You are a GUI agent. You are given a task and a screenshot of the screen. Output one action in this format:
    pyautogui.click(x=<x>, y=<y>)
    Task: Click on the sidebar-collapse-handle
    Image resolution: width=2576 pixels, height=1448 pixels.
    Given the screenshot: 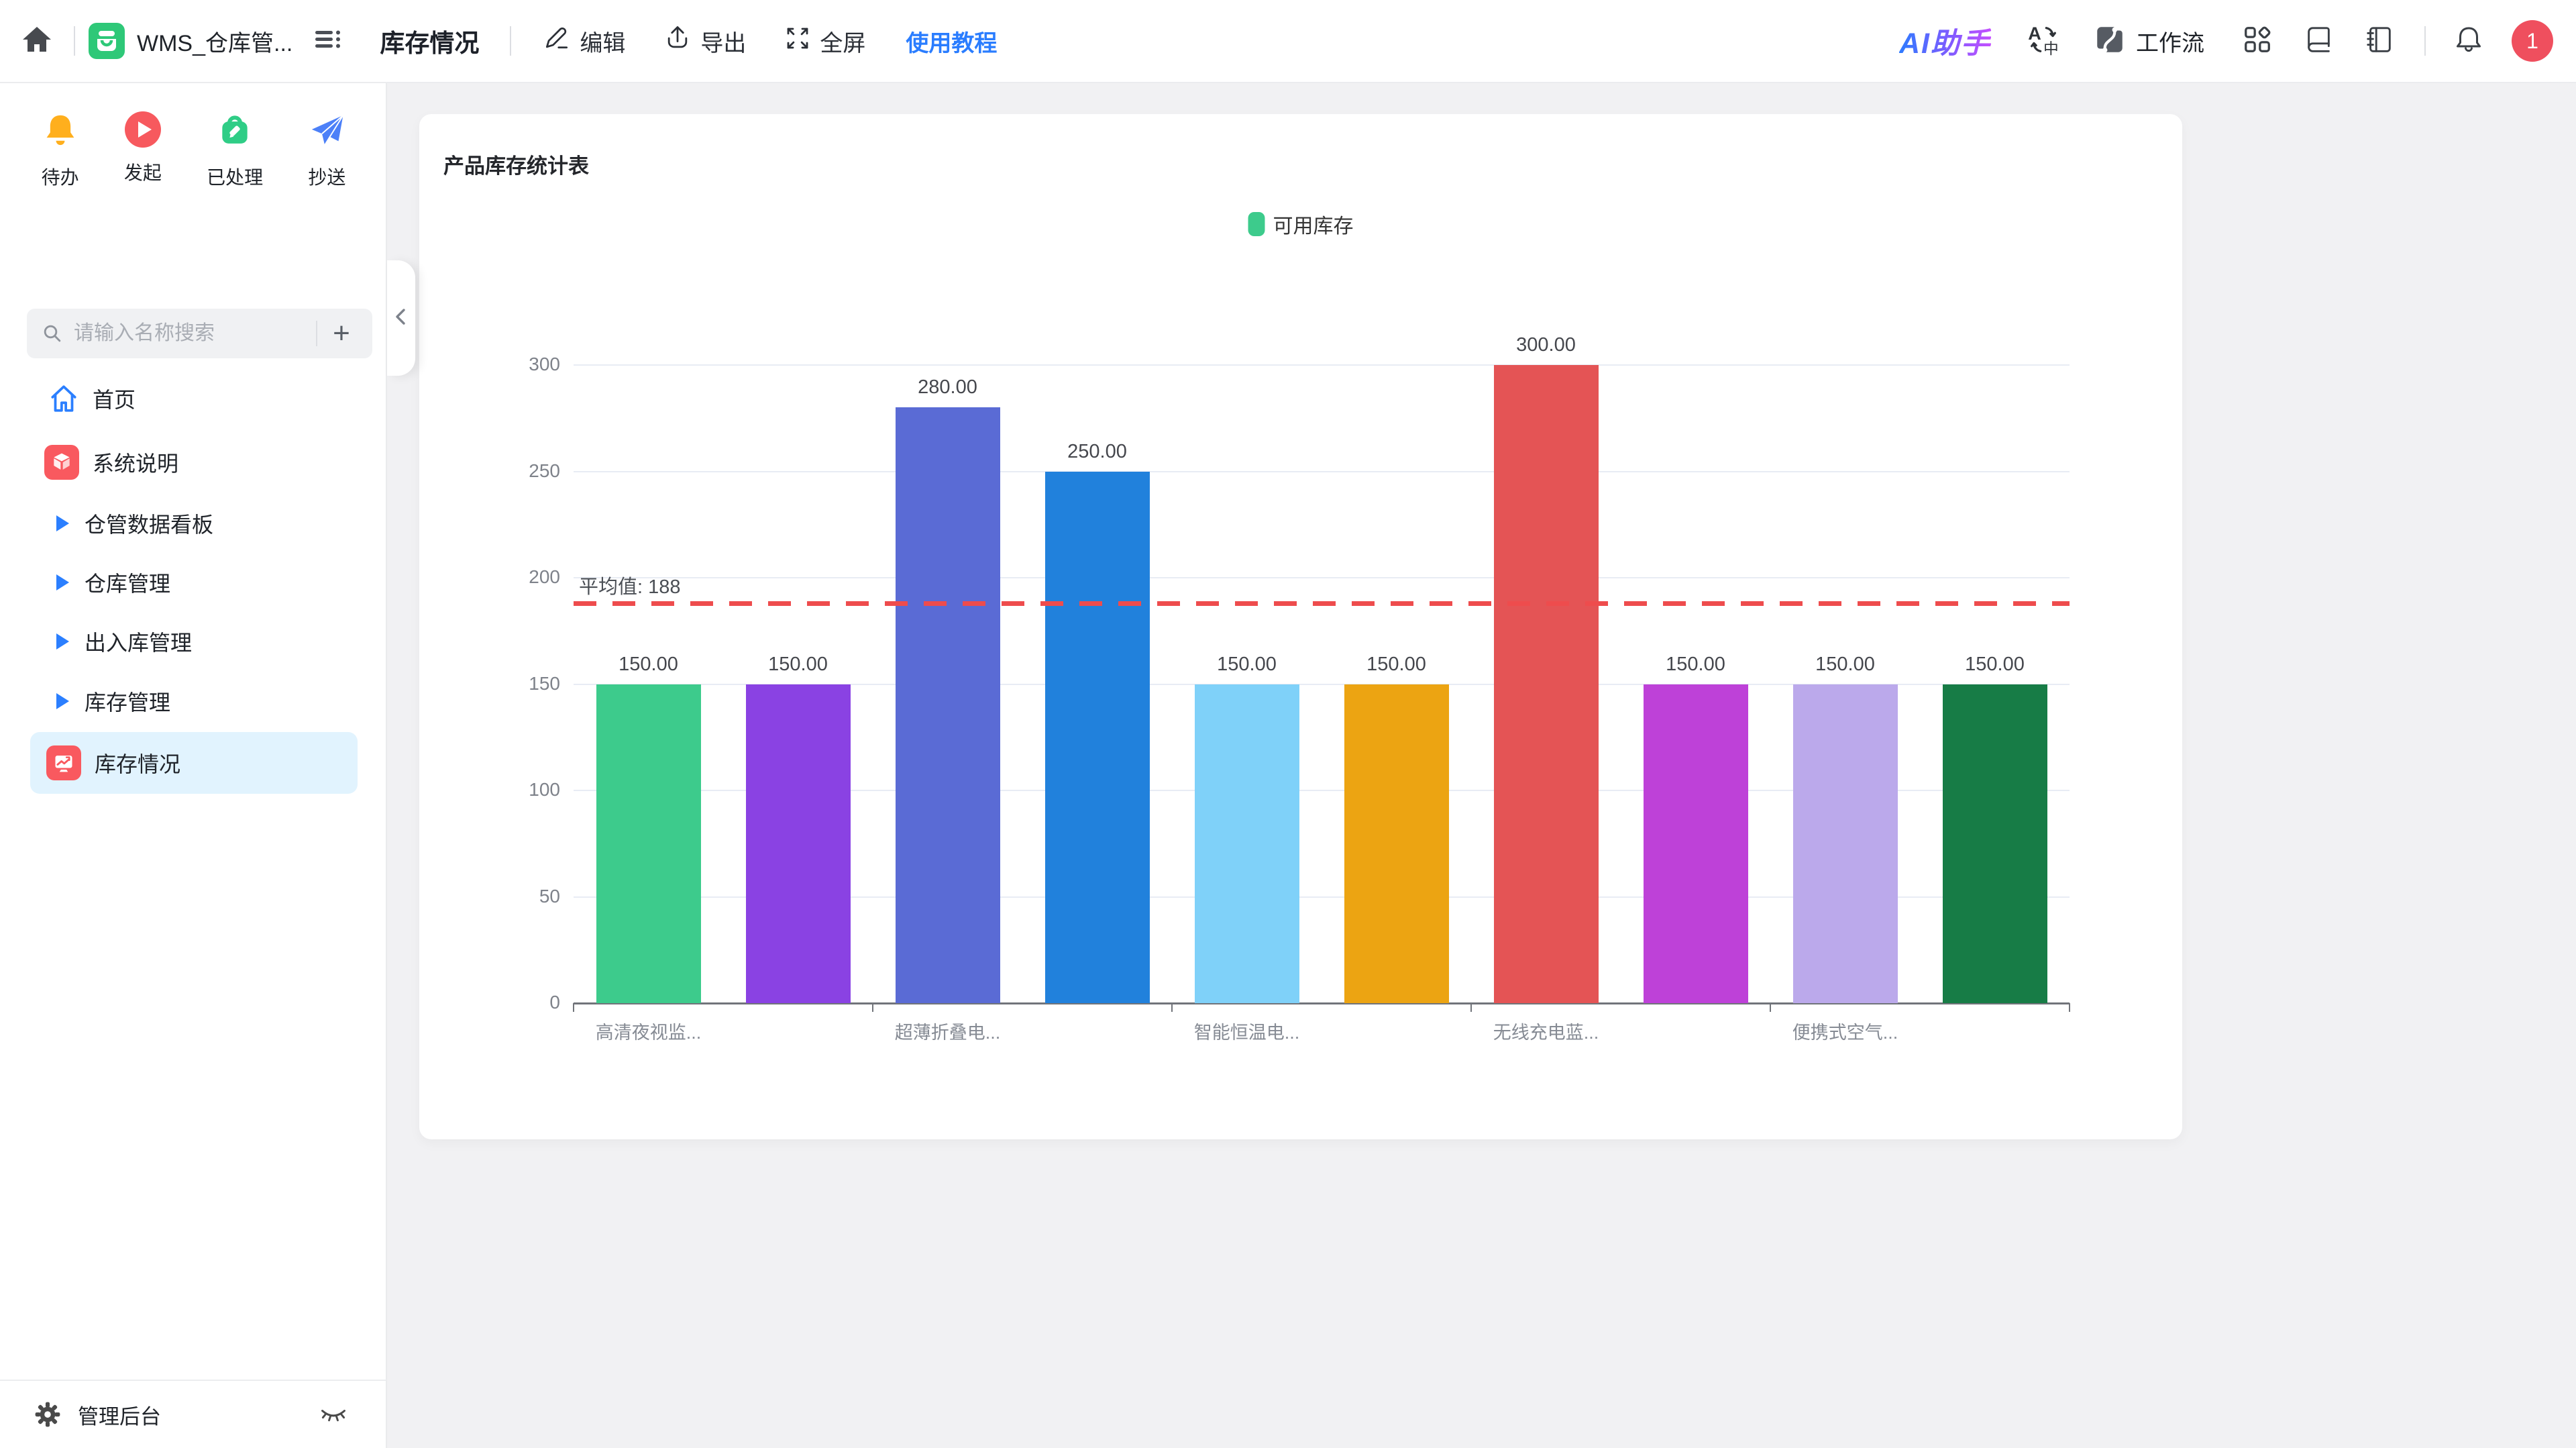 What is the action you would take?
    pyautogui.click(x=401, y=318)
    